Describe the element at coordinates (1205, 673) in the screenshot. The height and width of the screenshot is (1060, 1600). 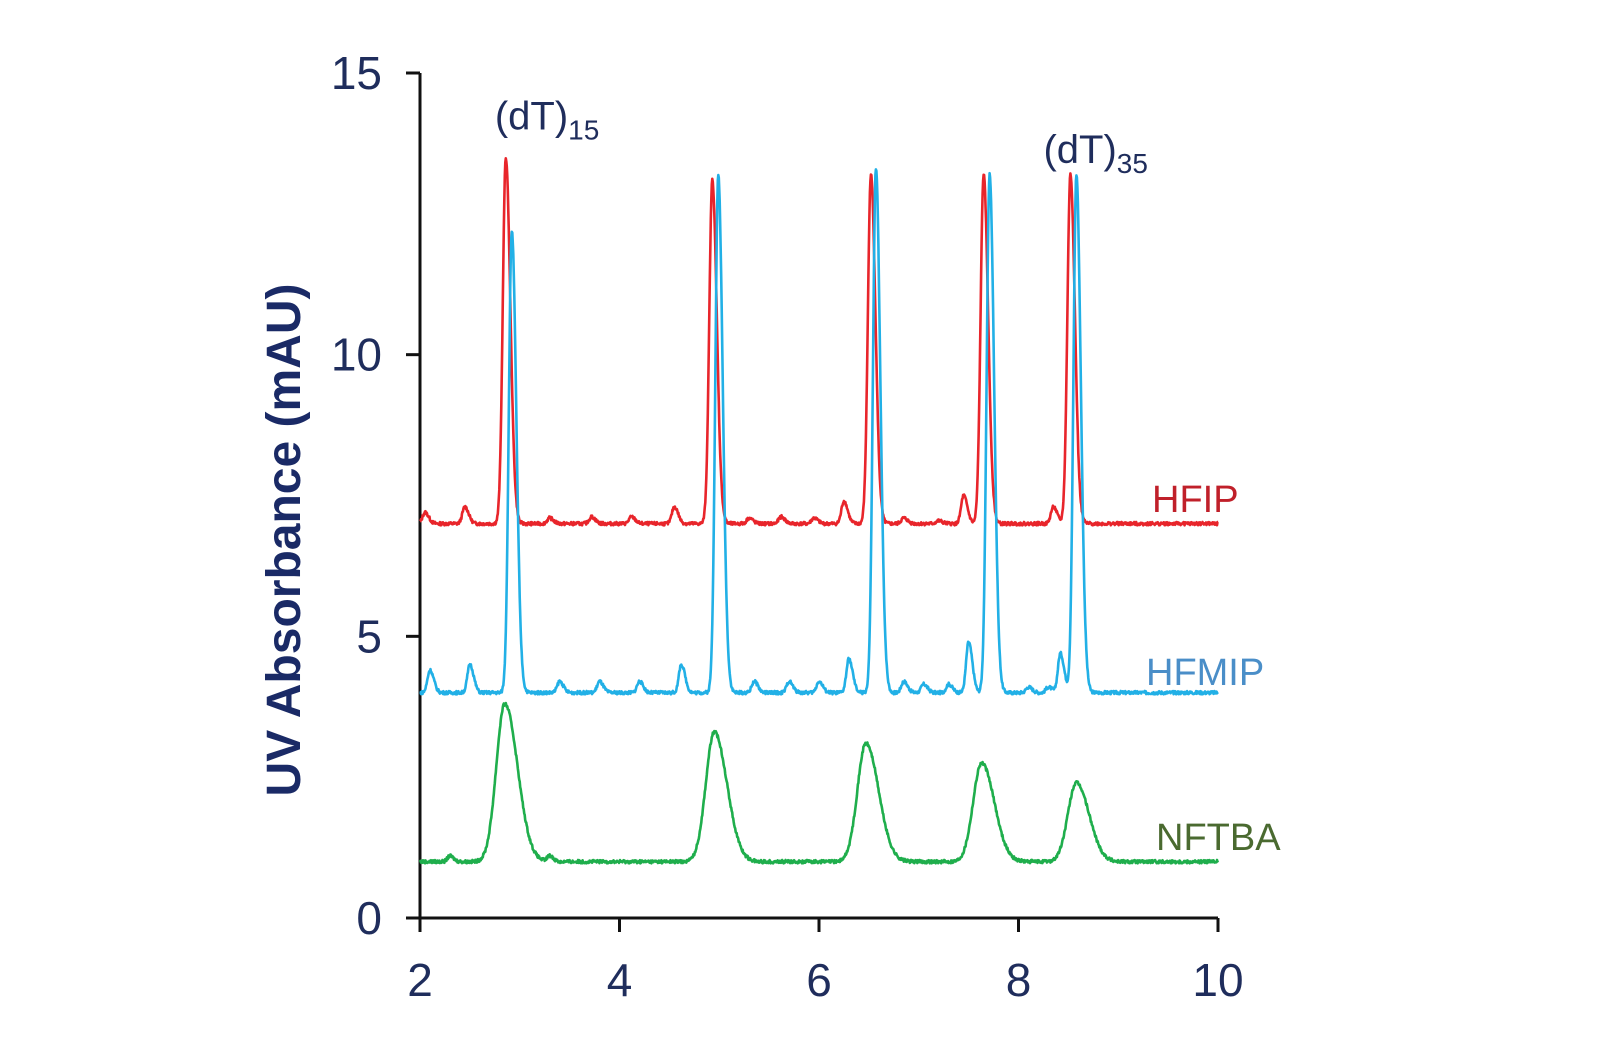
I see `series-label-hfmip: HFMIP` at that location.